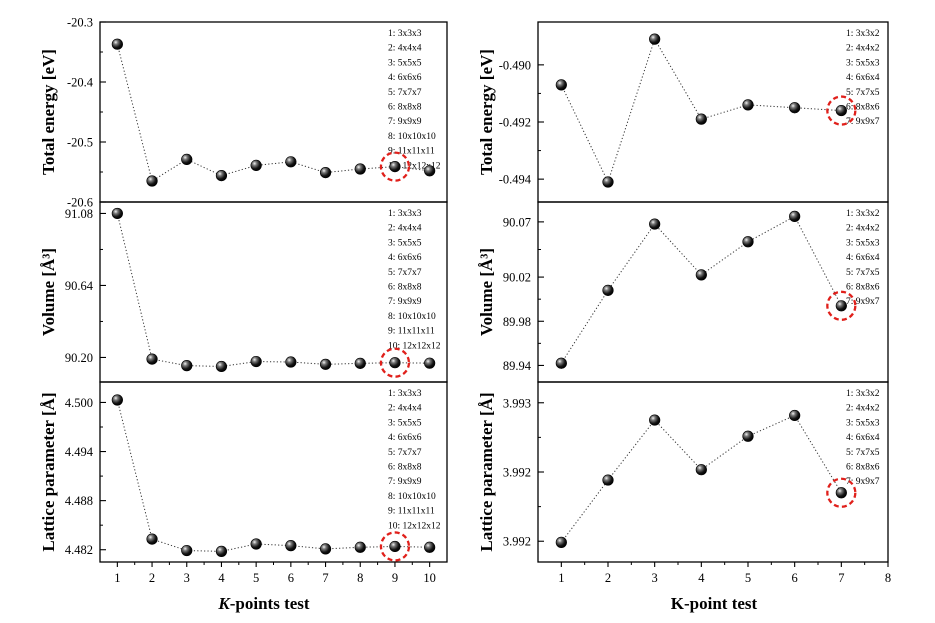  I want to click on y-tick-label: 90.02, so click(517, 278).